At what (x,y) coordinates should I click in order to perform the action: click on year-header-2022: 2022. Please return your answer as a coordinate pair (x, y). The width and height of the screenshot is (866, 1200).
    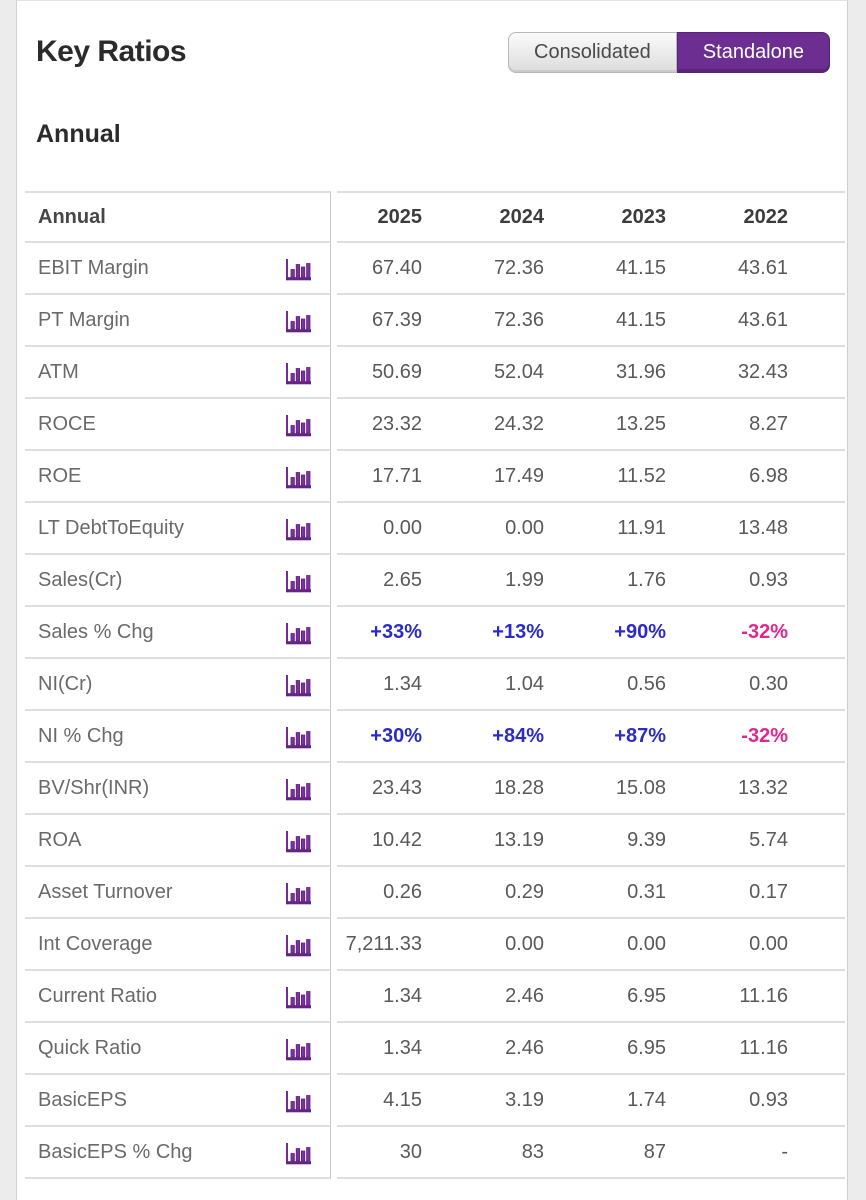
    Looking at the image, I should click on (766, 216).